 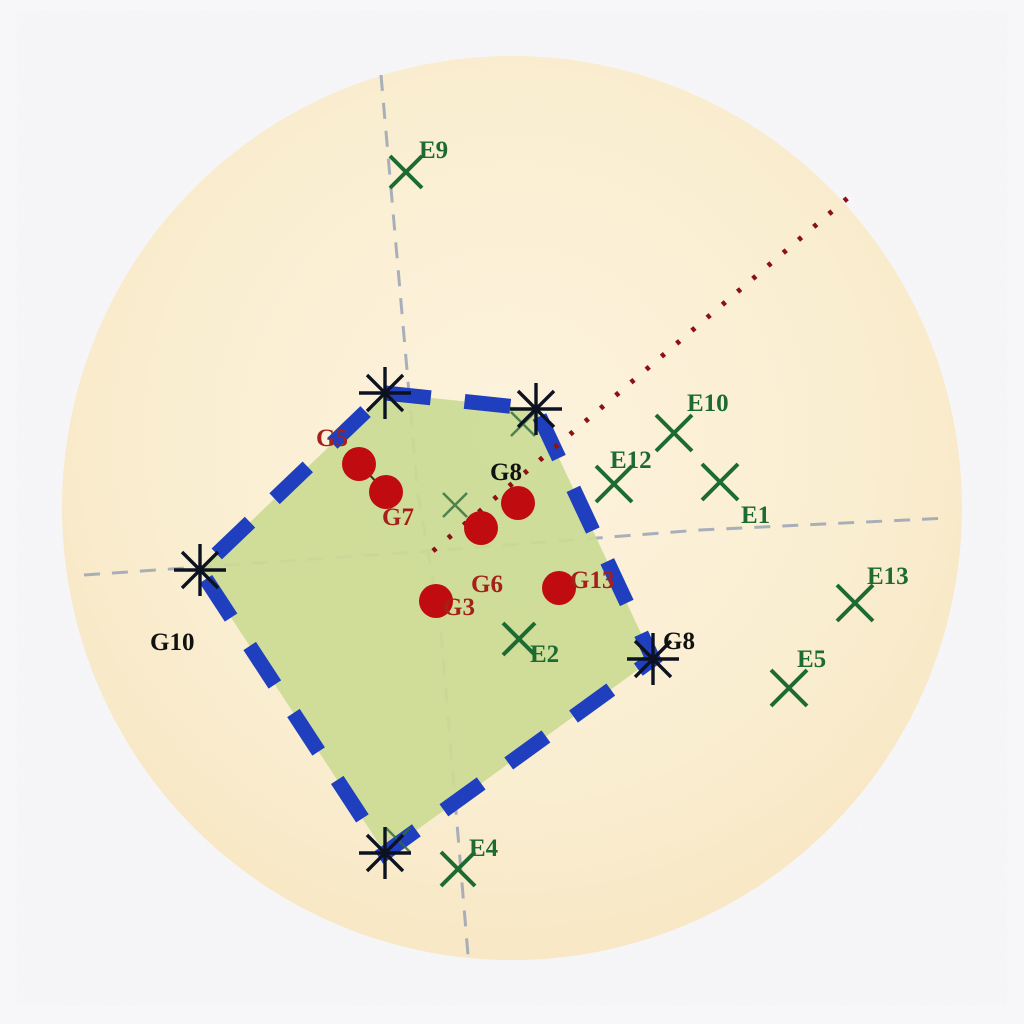 I want to click on x-marker-e5, so click(x=789, y=688).